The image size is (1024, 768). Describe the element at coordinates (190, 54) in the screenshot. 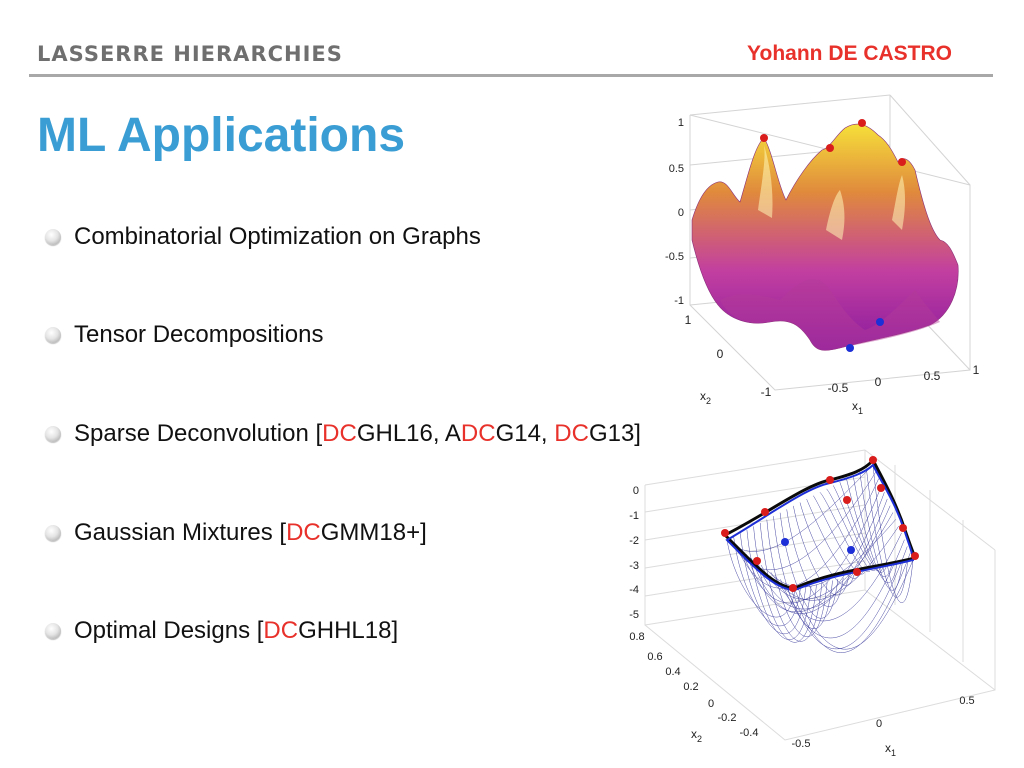

I see `section-header: LASSERRE HIERARCHIES` at that location.